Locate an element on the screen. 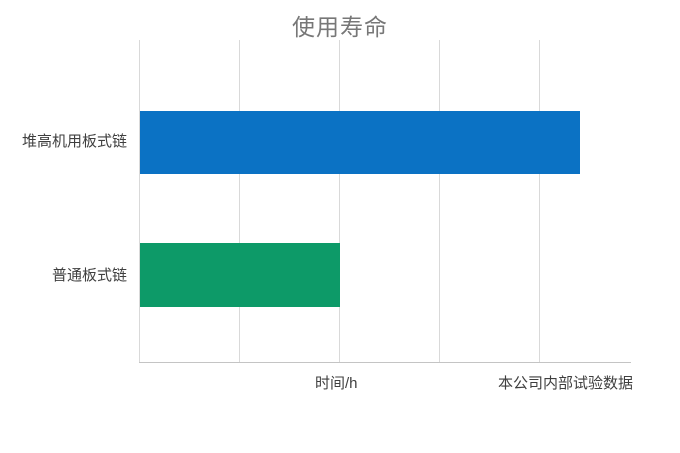  bar-ordinary-leaf-chain is located at coordinates (240, 275).